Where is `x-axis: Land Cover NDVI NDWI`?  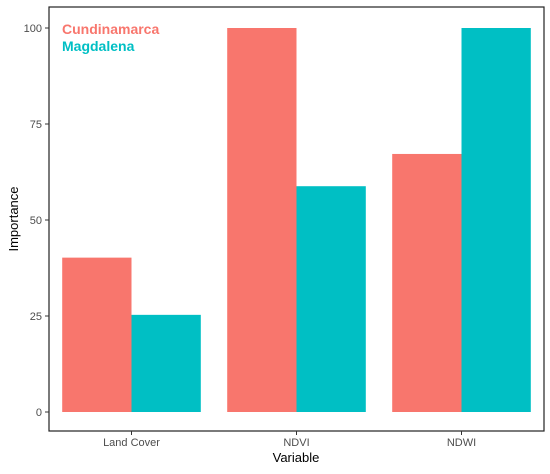 x-axis: Land Cover NDVI NDWI is located at coordinates (289, 440).